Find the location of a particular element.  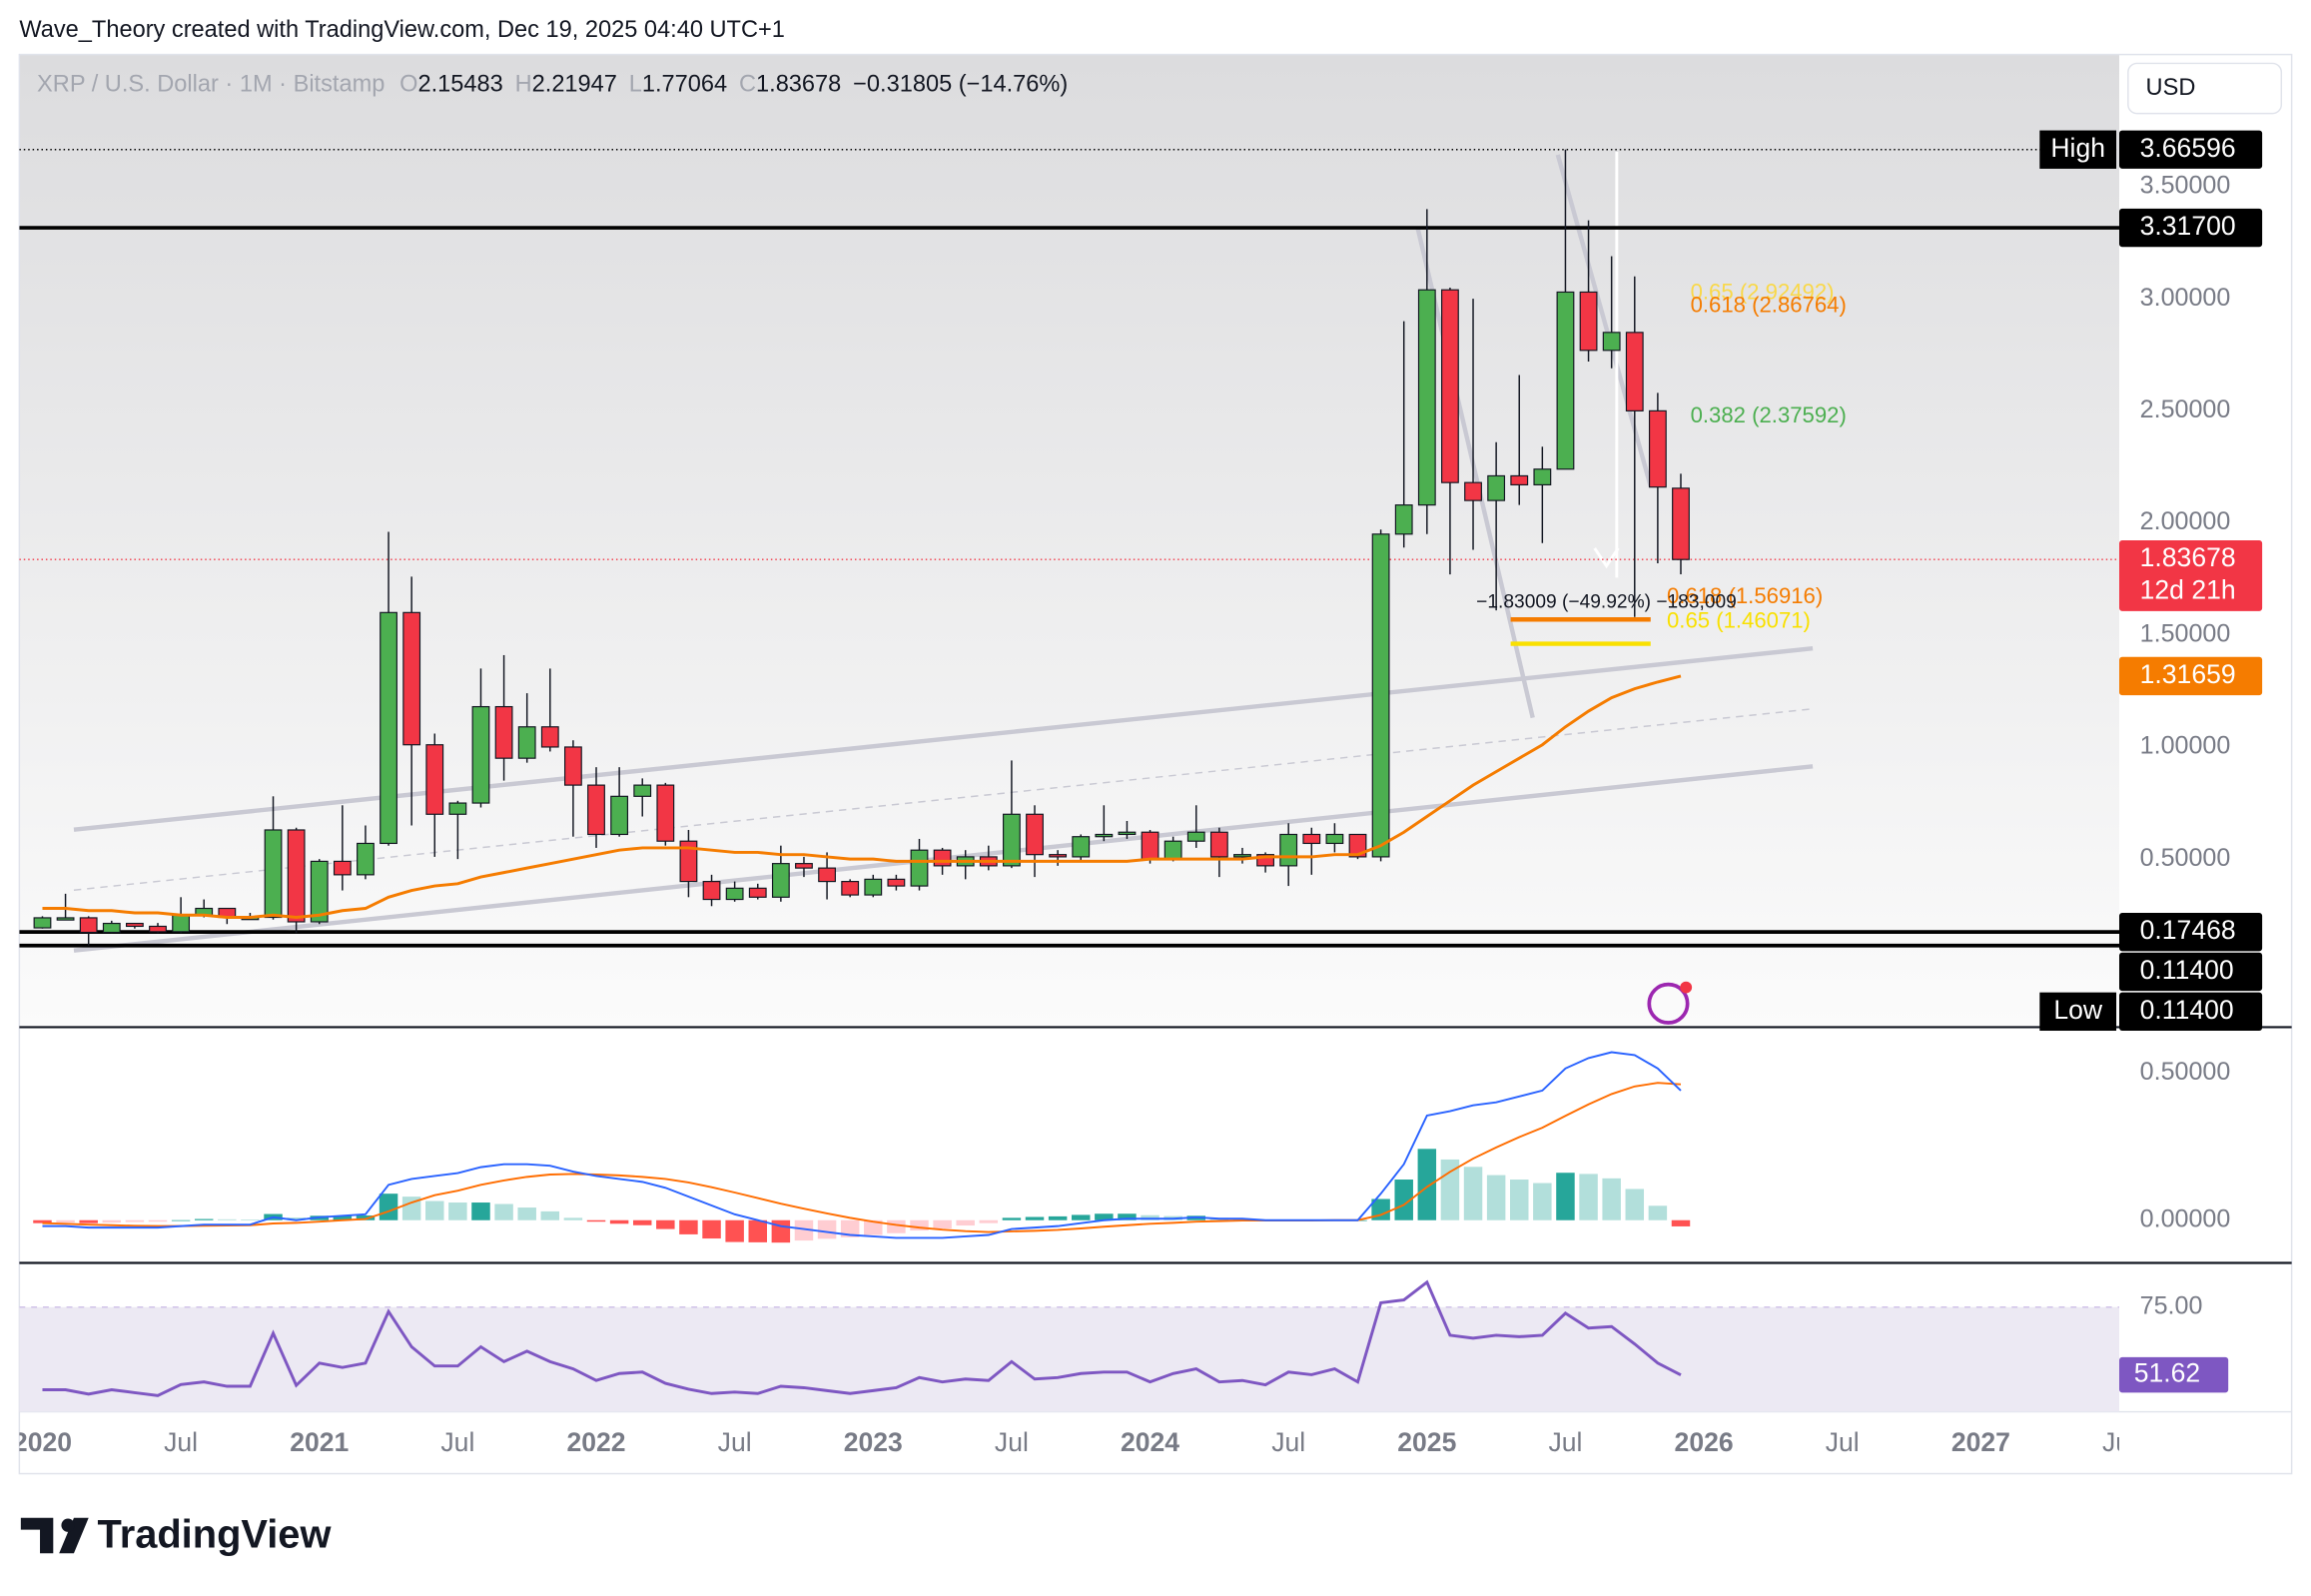

y-tick-label: 2.00000 is located at coordinates (2185, 521).